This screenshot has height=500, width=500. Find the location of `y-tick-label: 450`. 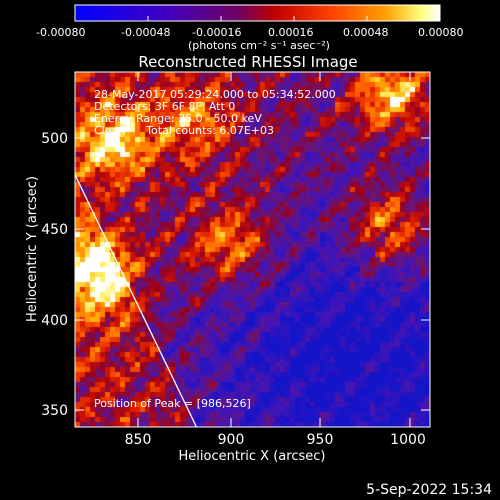

y-tick-label: 450 is located at coordinates (54, 230).